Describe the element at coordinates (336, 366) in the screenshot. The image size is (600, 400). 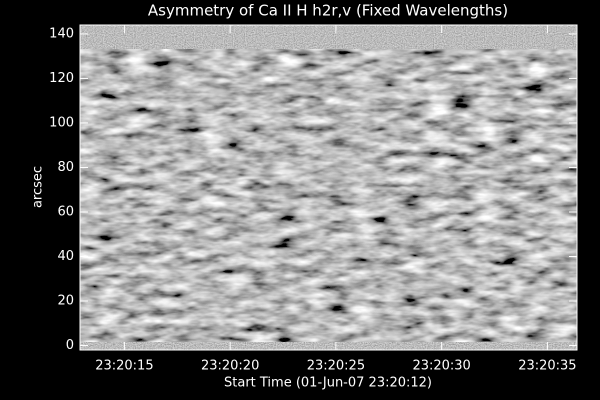
I see `x-tick-label: 23:20:25` at that location.